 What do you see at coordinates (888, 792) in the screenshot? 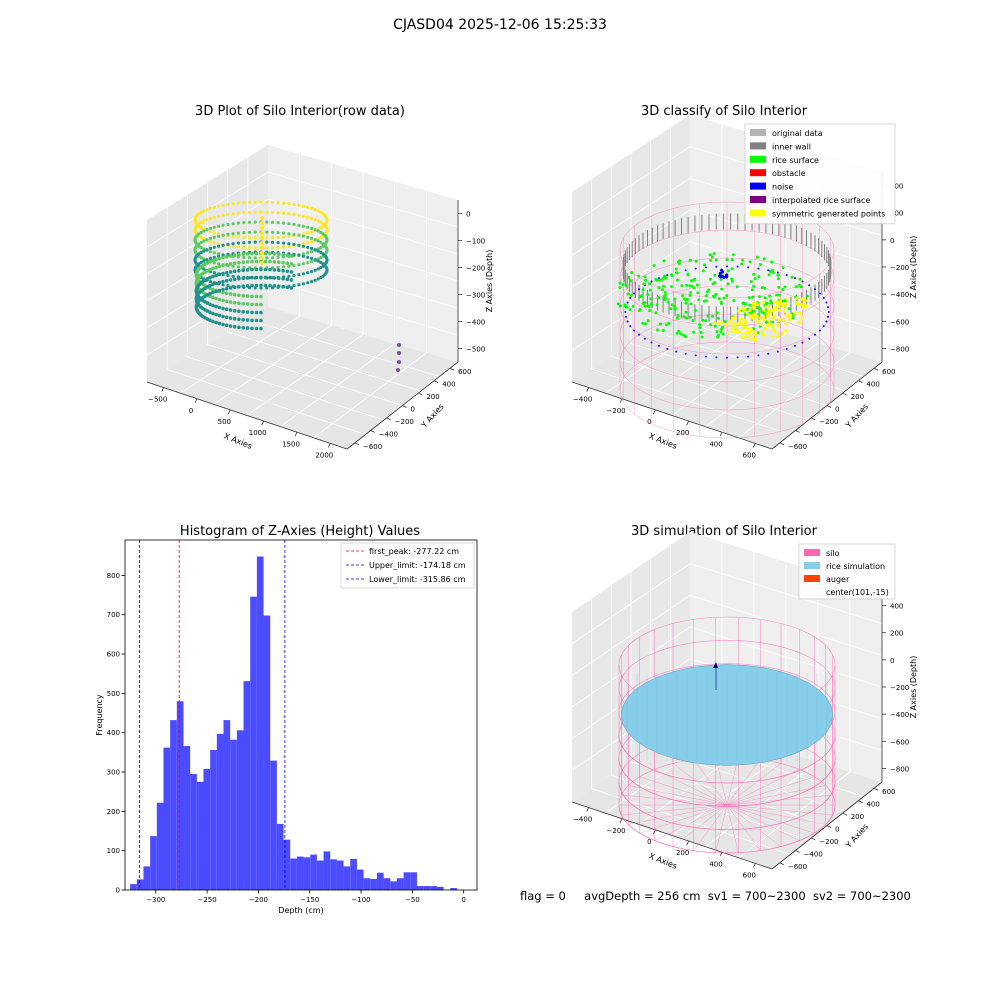
I see `y-tick-label: 600` at bounding box center [888, 792].